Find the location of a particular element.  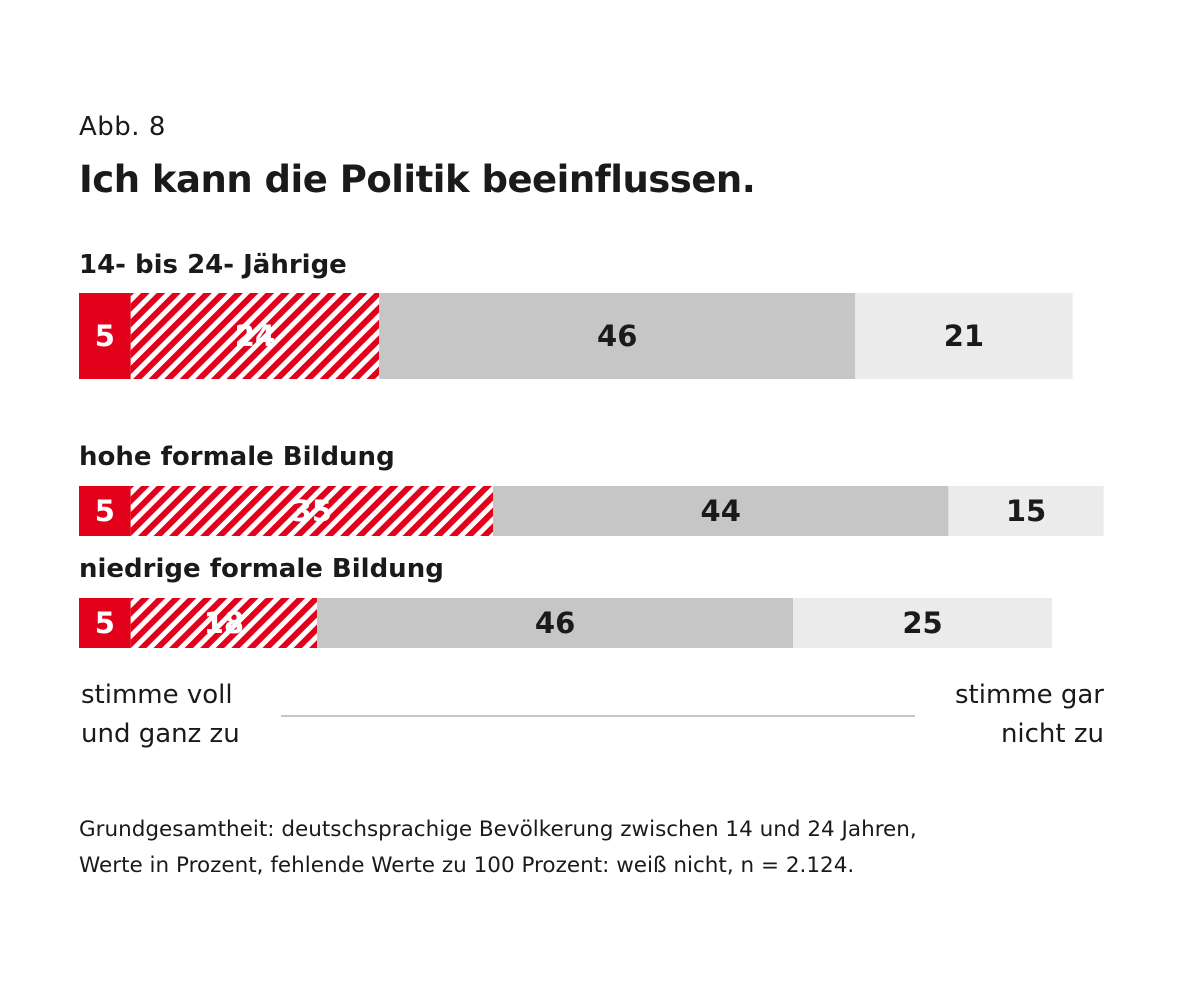

segment-stimme-eher-label: 35 is located at coordinates (312, 511).